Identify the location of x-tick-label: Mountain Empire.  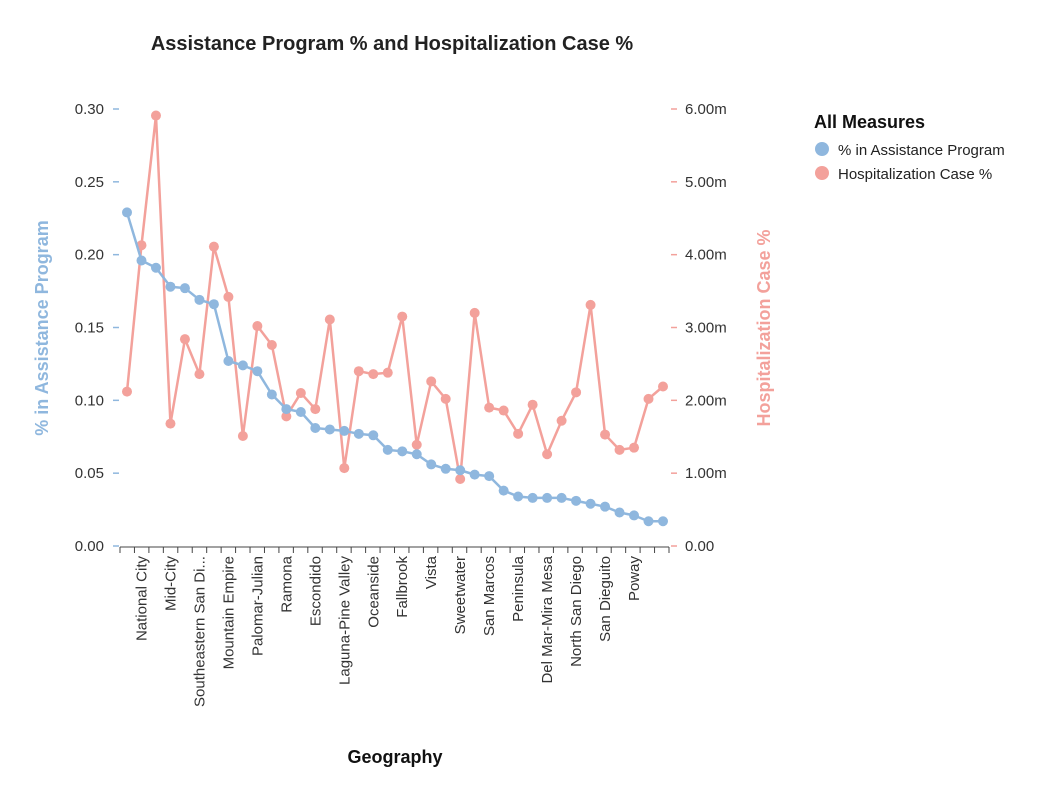
(228, 612).